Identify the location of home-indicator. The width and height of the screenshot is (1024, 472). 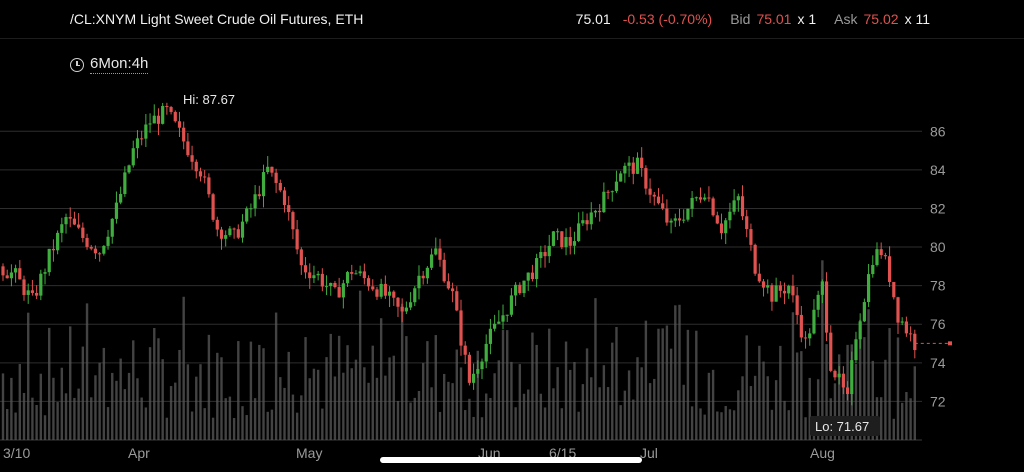
(511, 460).